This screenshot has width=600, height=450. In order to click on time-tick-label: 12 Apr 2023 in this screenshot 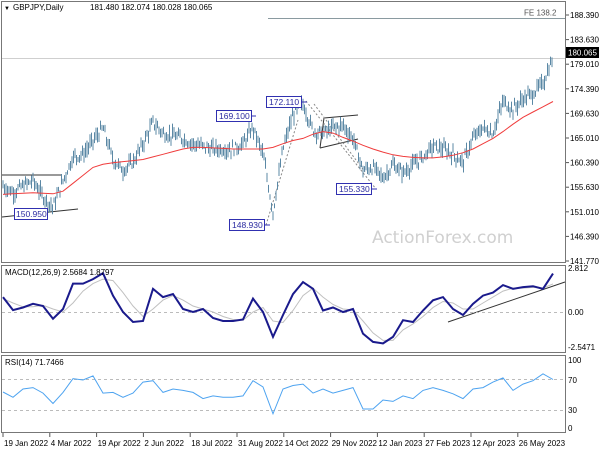, I will do `click(494, 443)`.